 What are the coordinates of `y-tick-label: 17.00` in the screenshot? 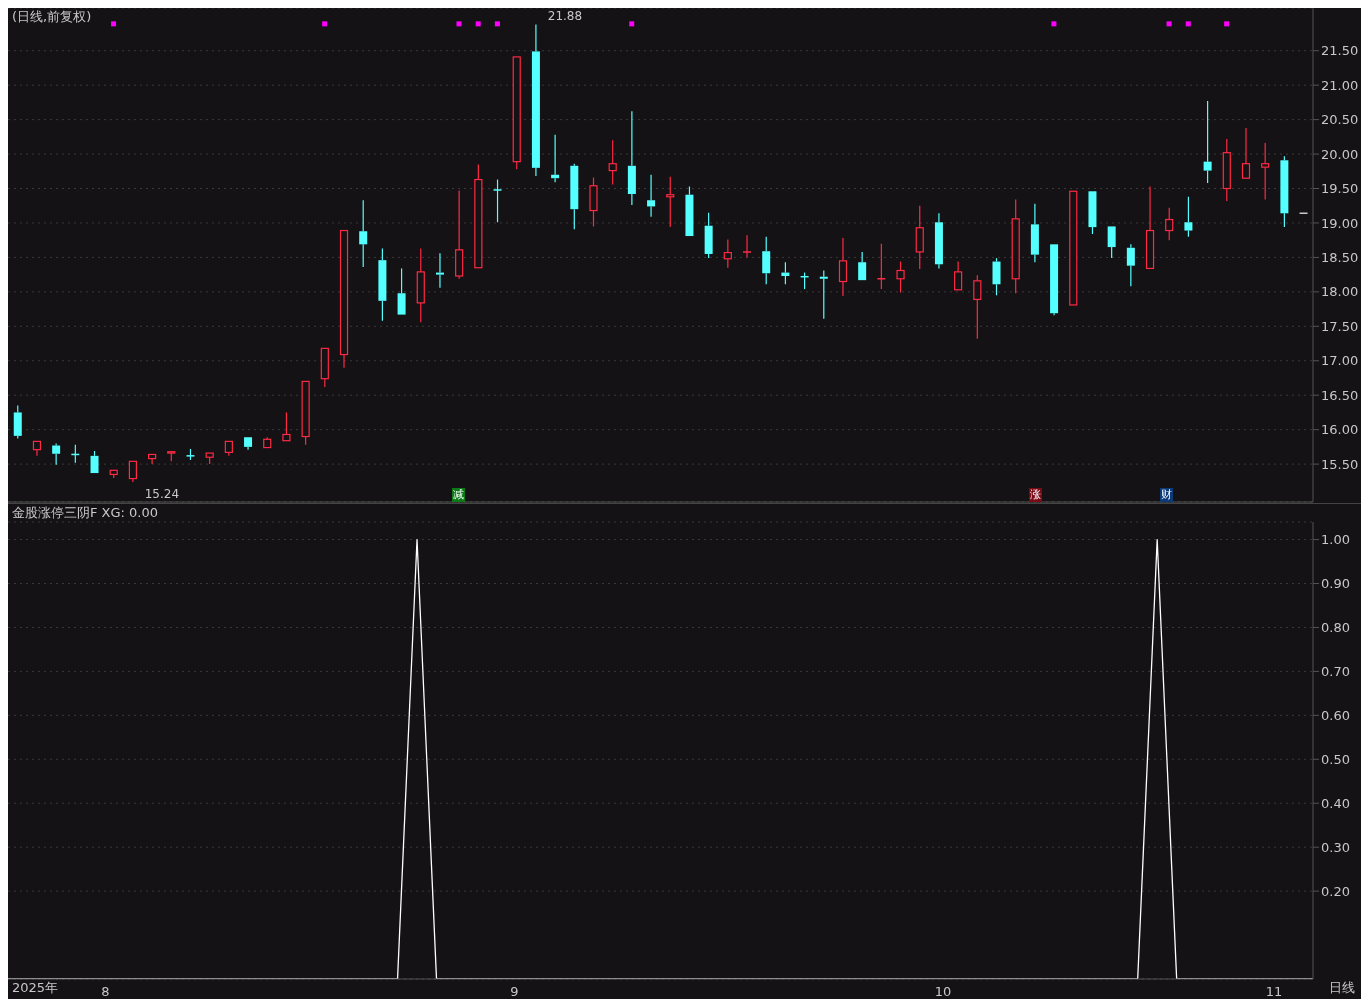 It's located at (1340, 361).